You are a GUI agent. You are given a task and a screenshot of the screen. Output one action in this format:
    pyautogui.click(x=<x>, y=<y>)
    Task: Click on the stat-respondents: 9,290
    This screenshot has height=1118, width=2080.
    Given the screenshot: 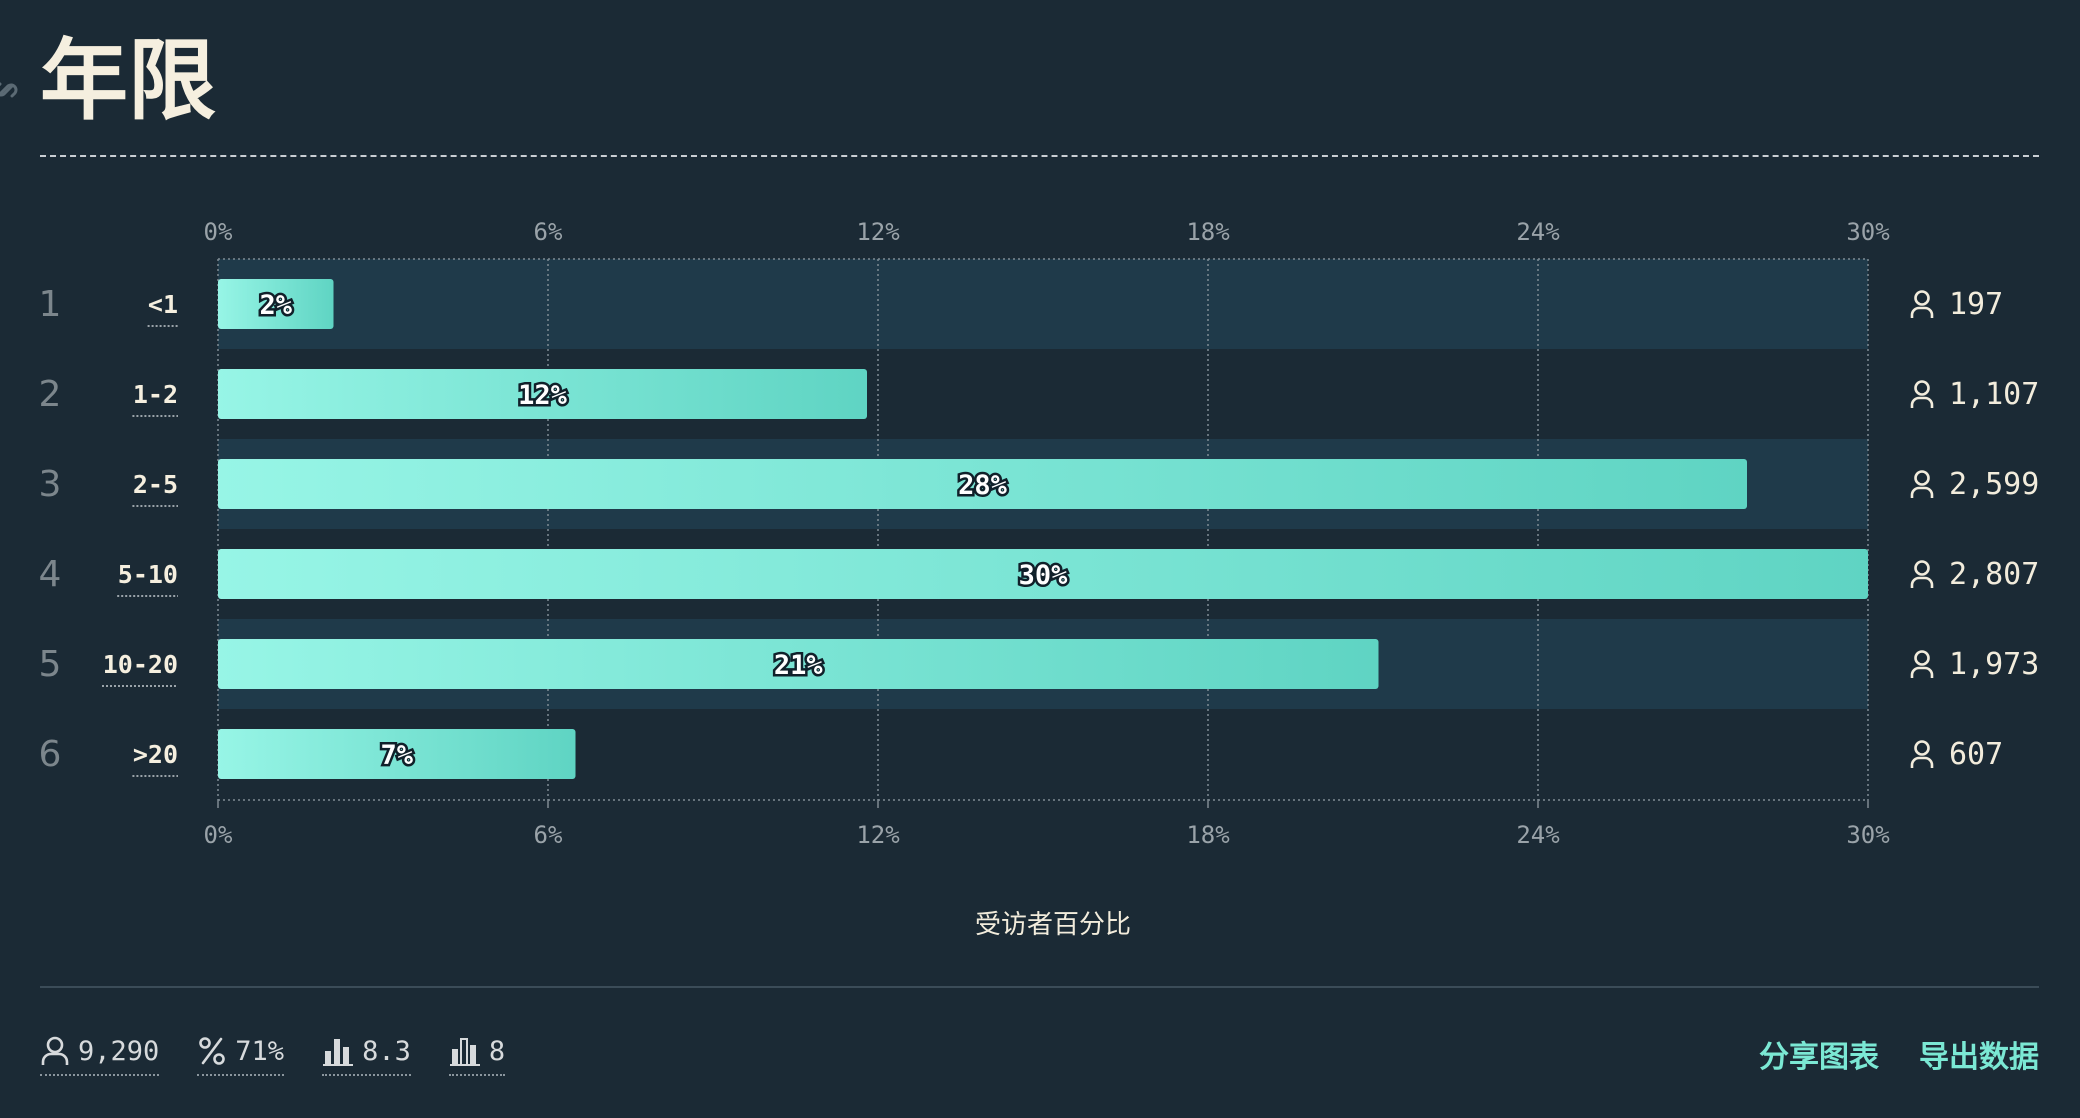 What is the action you would take?
    pyautogui.click(x=100, y=1054)
    